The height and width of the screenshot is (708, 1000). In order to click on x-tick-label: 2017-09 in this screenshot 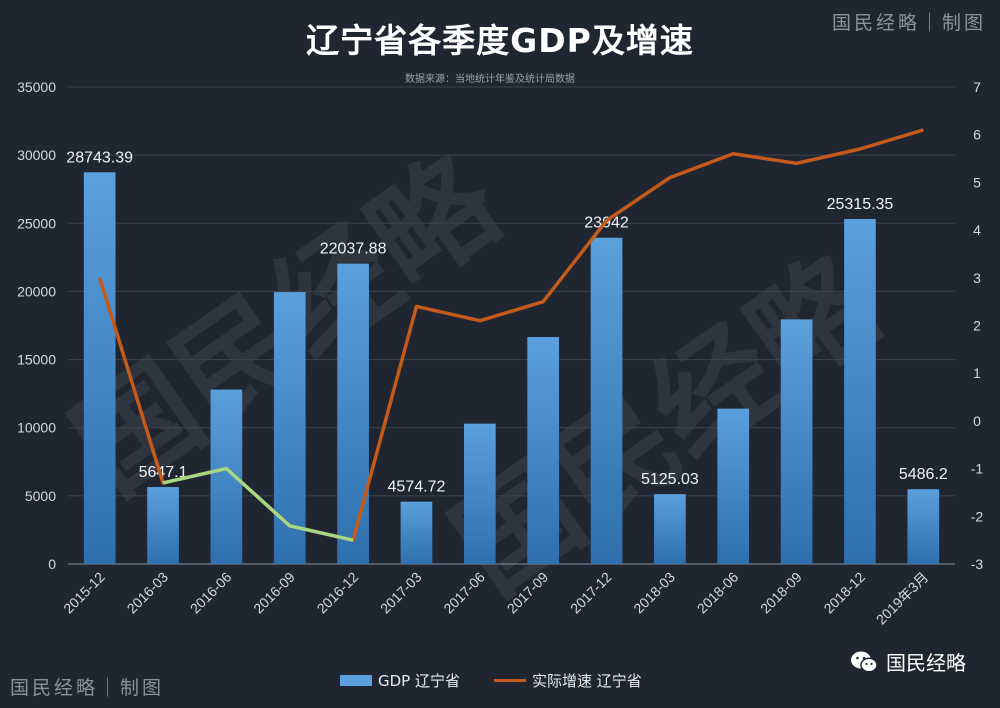, I will do `click(528, 593)`.